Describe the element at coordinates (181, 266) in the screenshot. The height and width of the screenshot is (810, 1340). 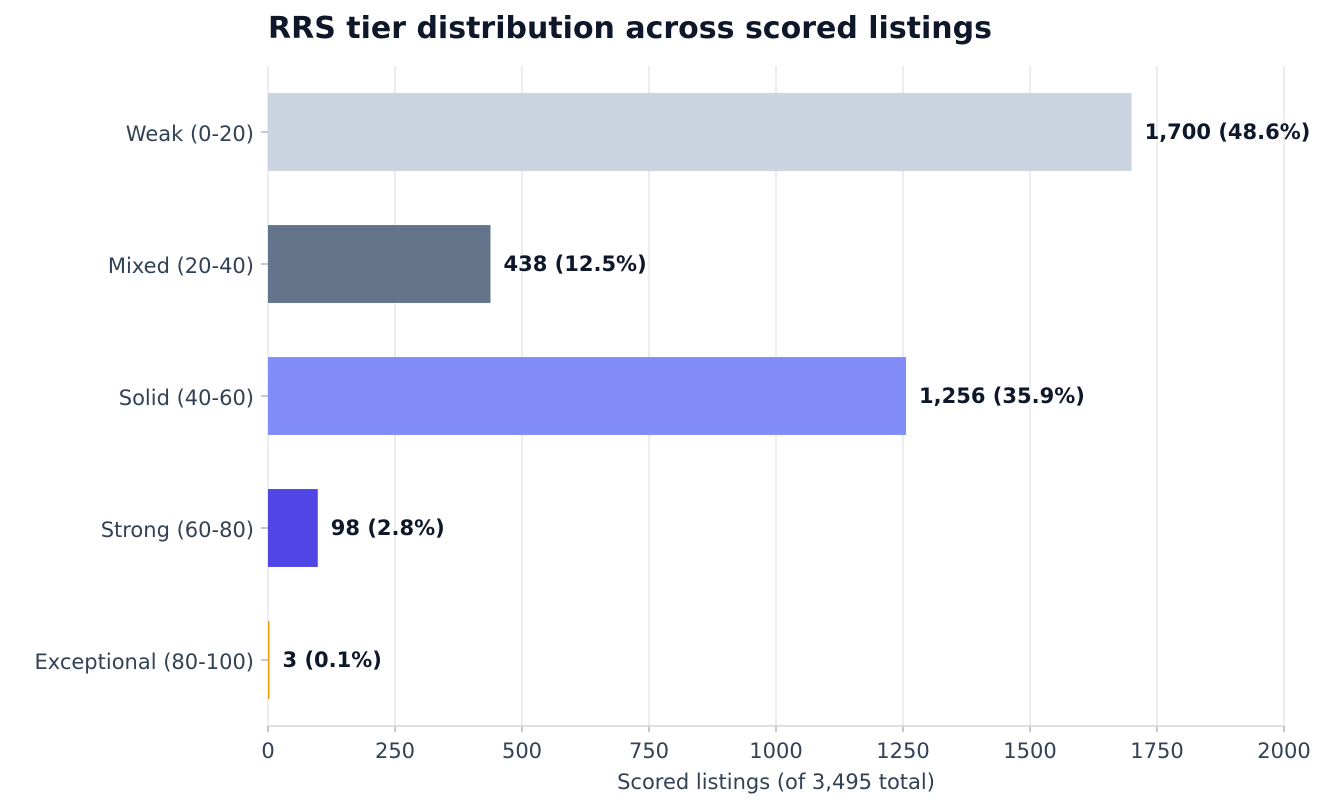
I see `y-tick-label: Mixed (20-40)` at that location.